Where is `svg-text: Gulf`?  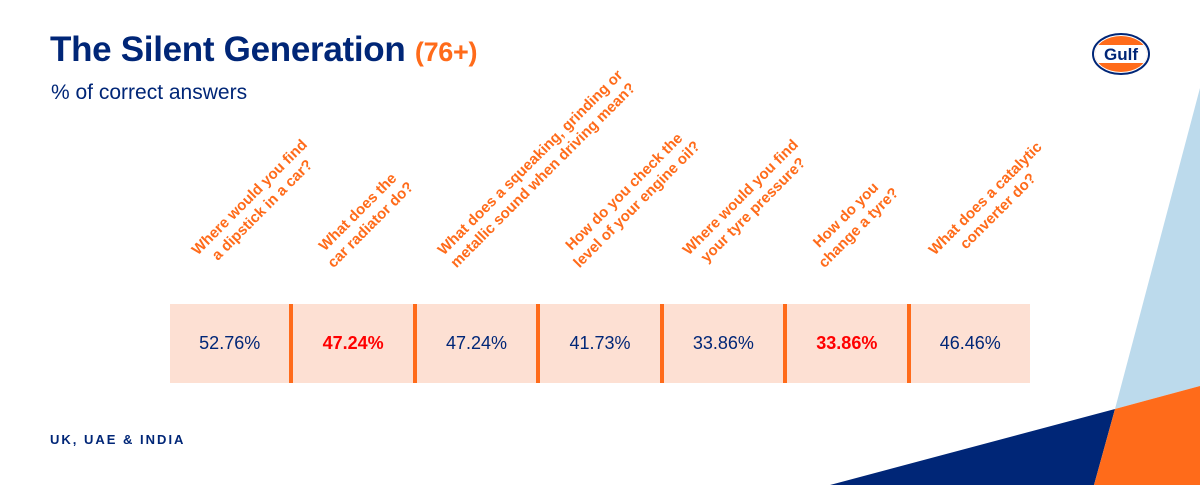
svg-text: Gulf is located at coordinates (1121, 54).